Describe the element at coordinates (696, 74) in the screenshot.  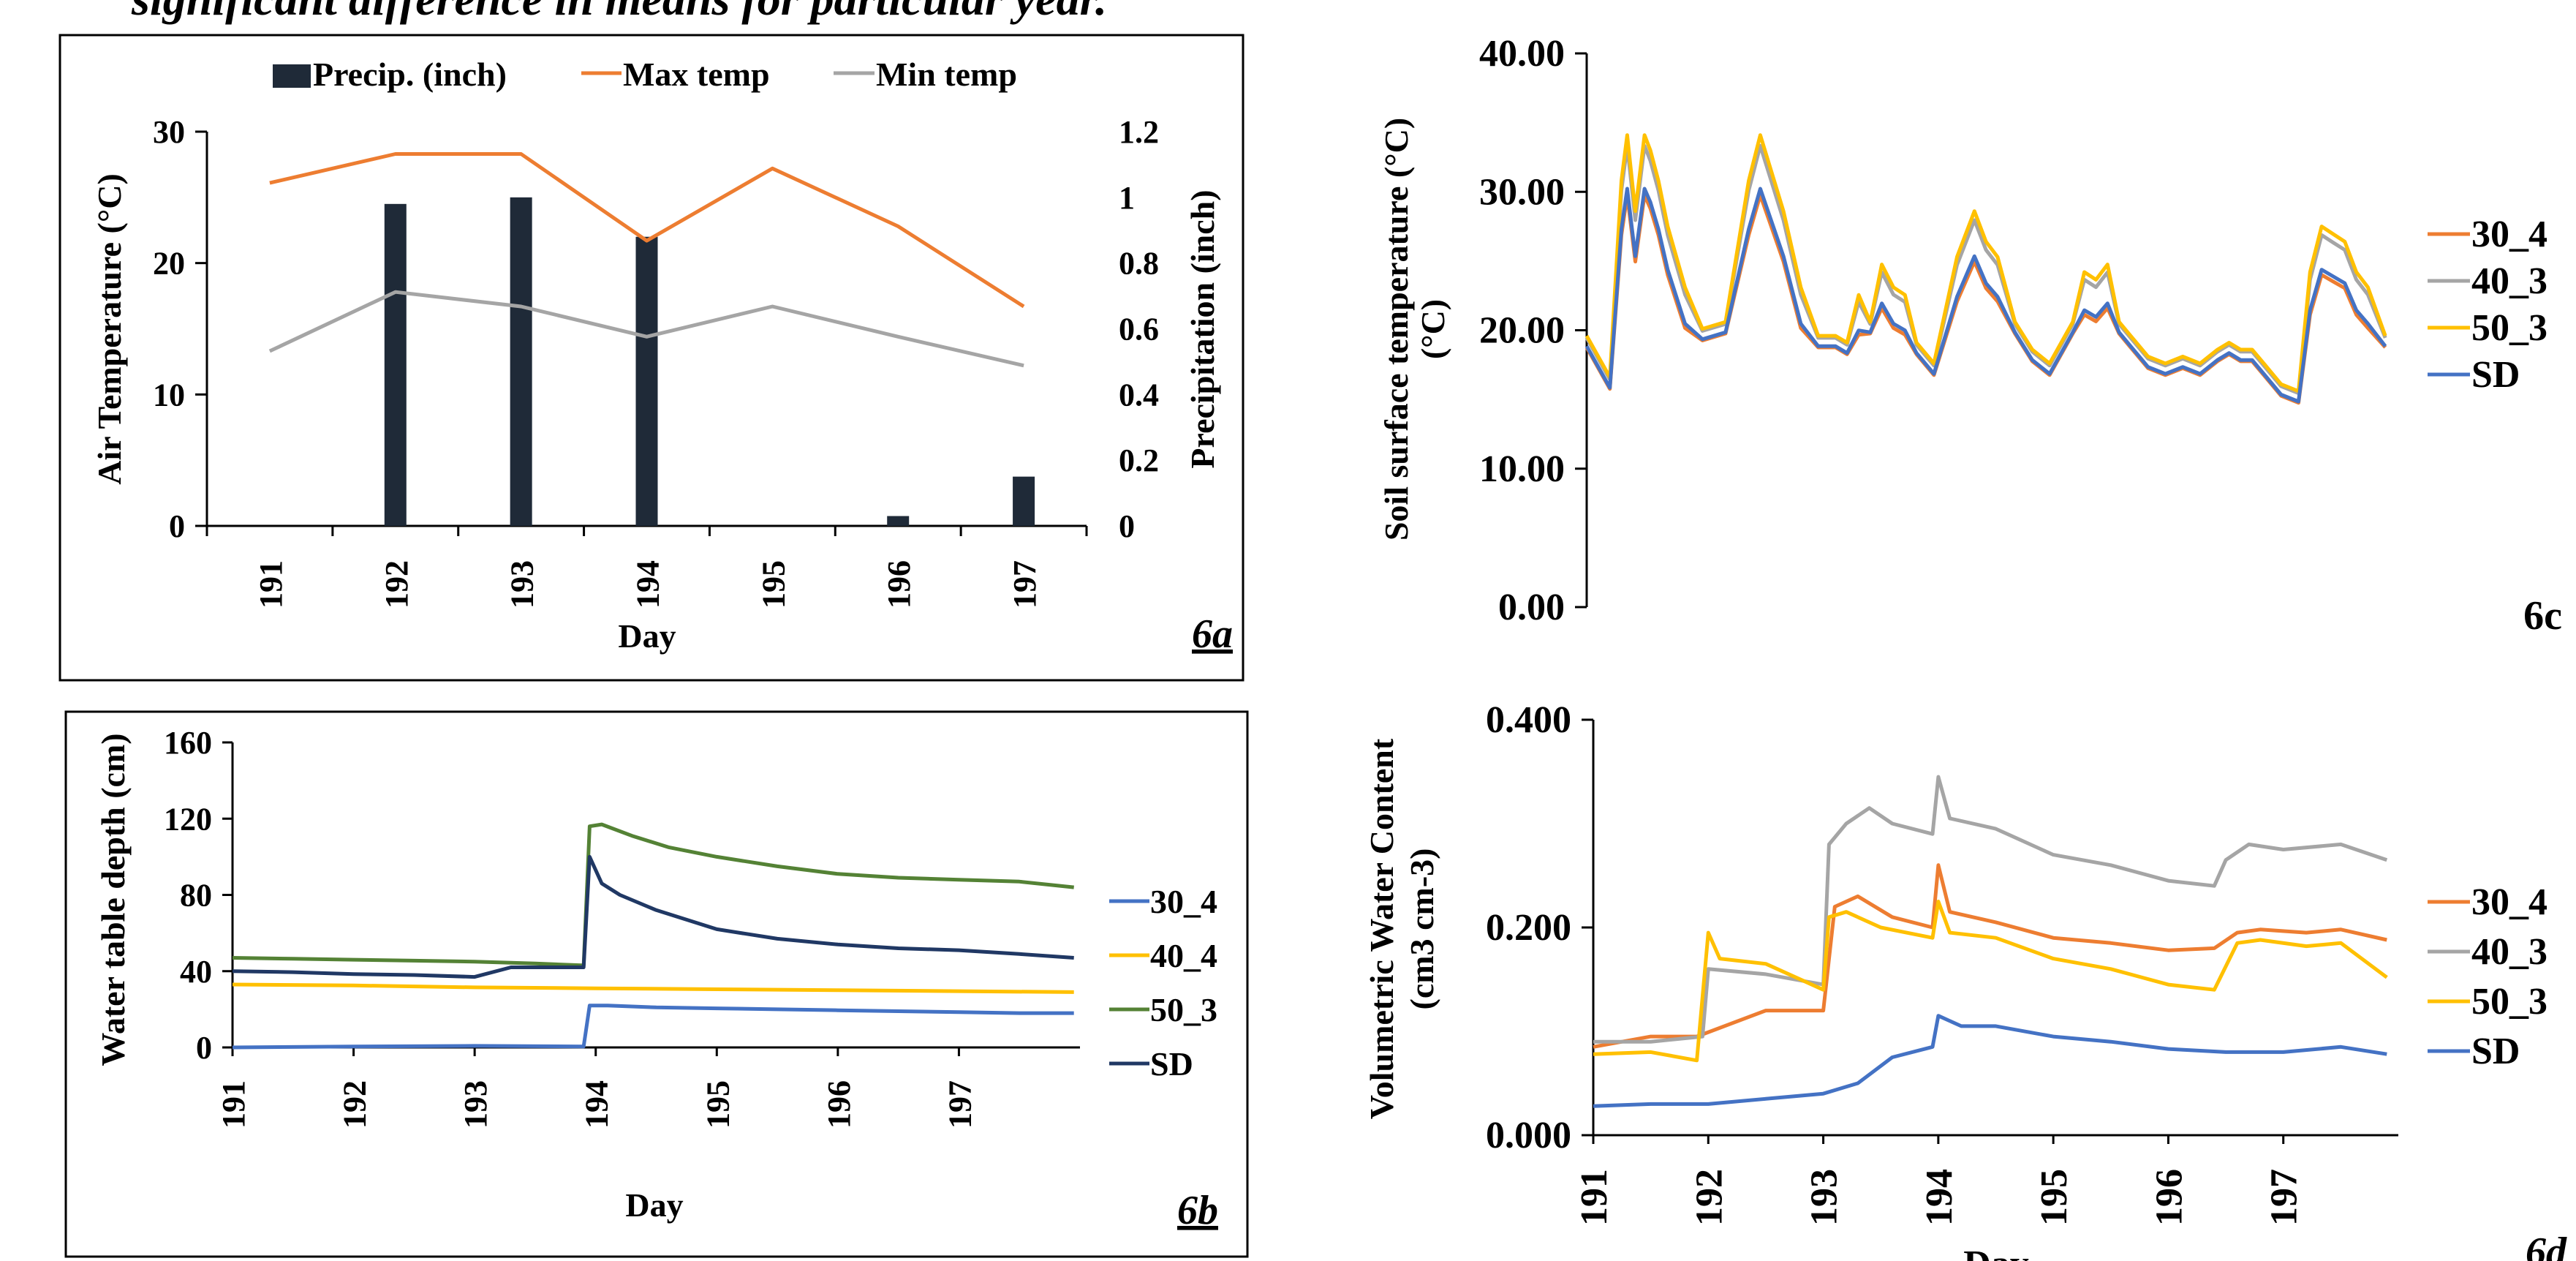
I see `legend-label: Max temp` at that location.